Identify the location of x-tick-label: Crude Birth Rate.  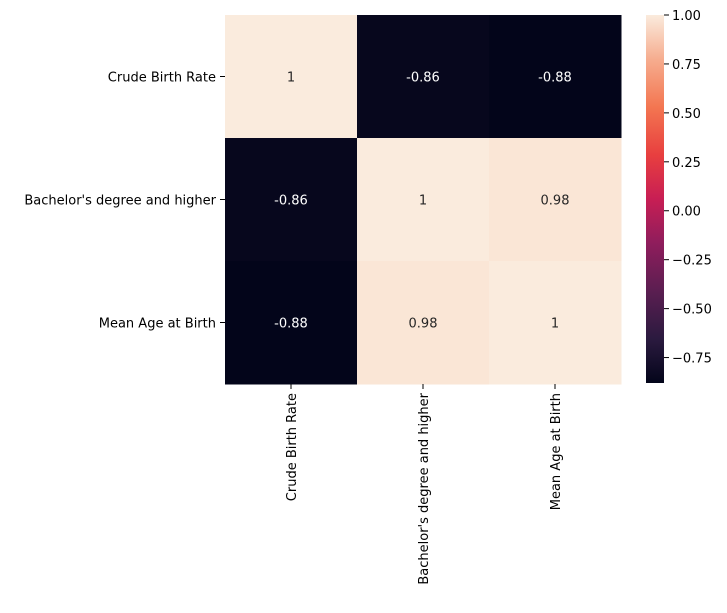
(292, 447).